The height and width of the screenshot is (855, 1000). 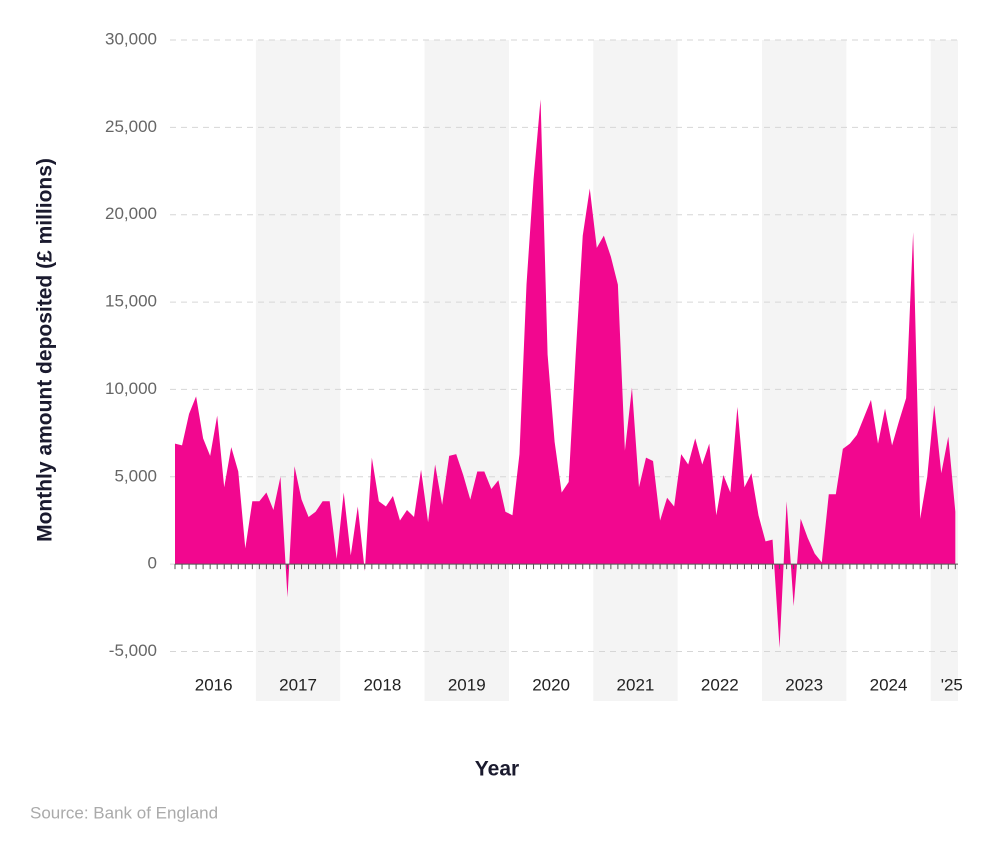 I want to click on x-tick-label: 2023, so click(x=804, y=684).